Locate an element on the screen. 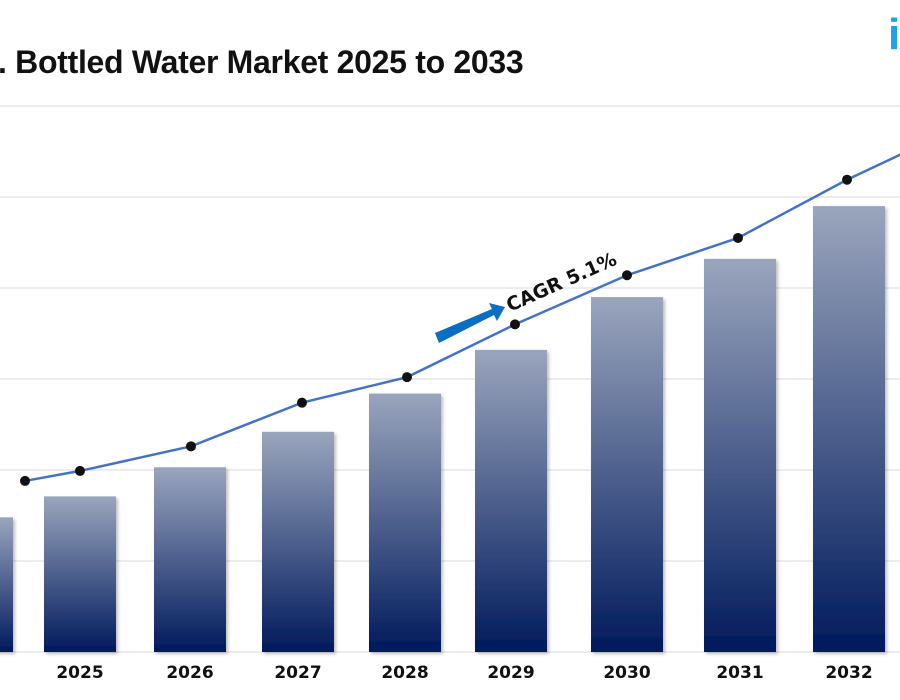 The image size is (900, 700). x-tick-label: 2029 is located at coordinates (510, 673).